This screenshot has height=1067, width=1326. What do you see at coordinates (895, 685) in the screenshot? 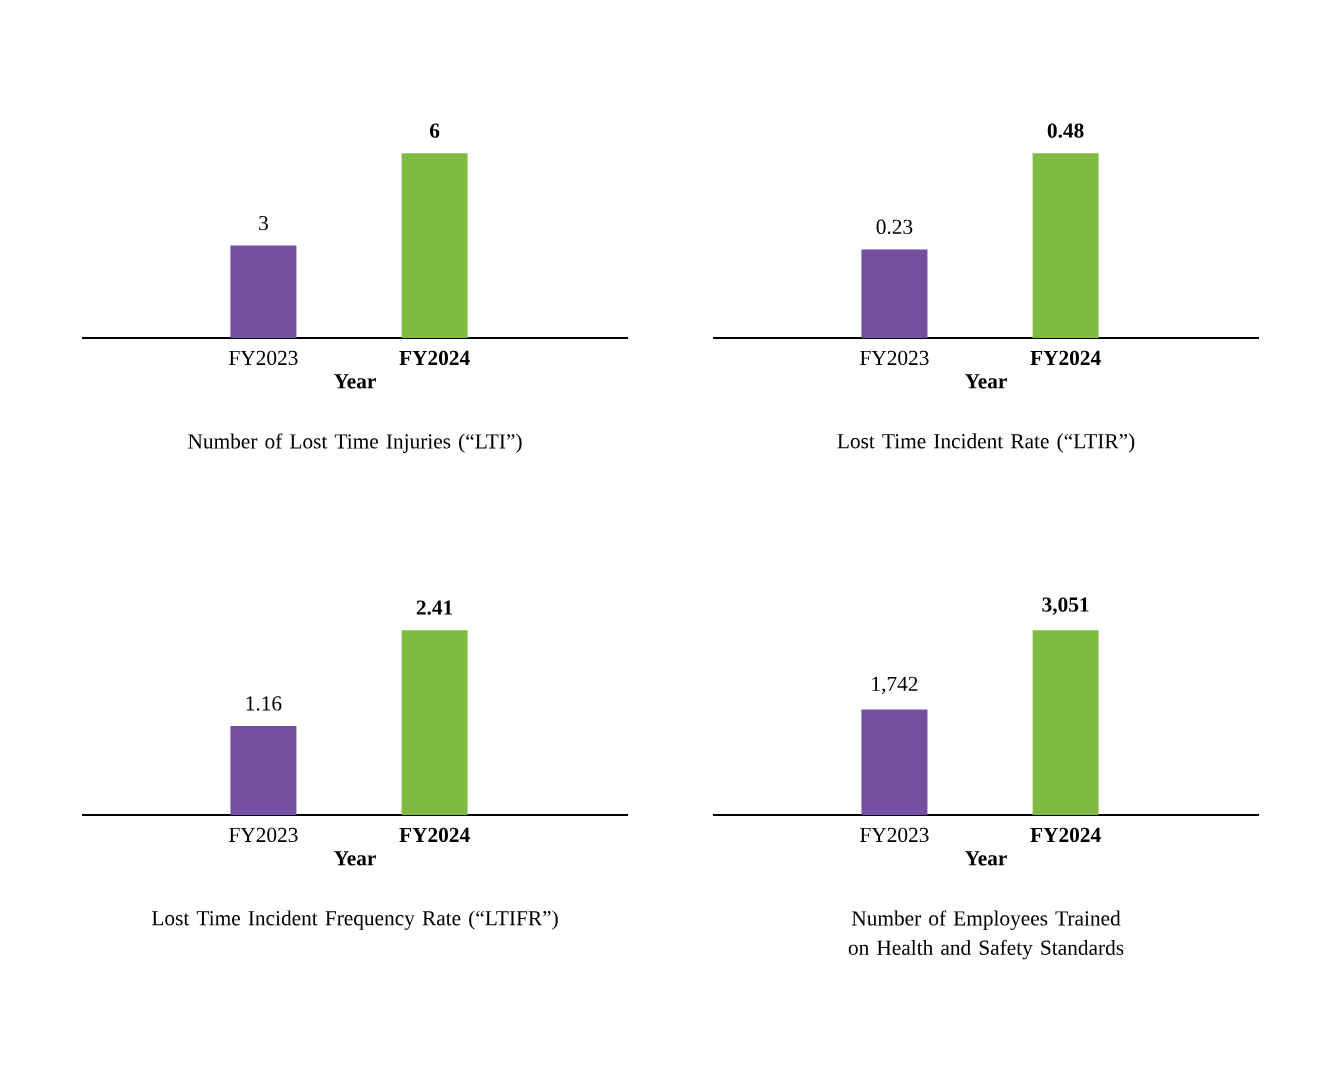
I see `data-label: 1,742` at bounding box center [895, 685].